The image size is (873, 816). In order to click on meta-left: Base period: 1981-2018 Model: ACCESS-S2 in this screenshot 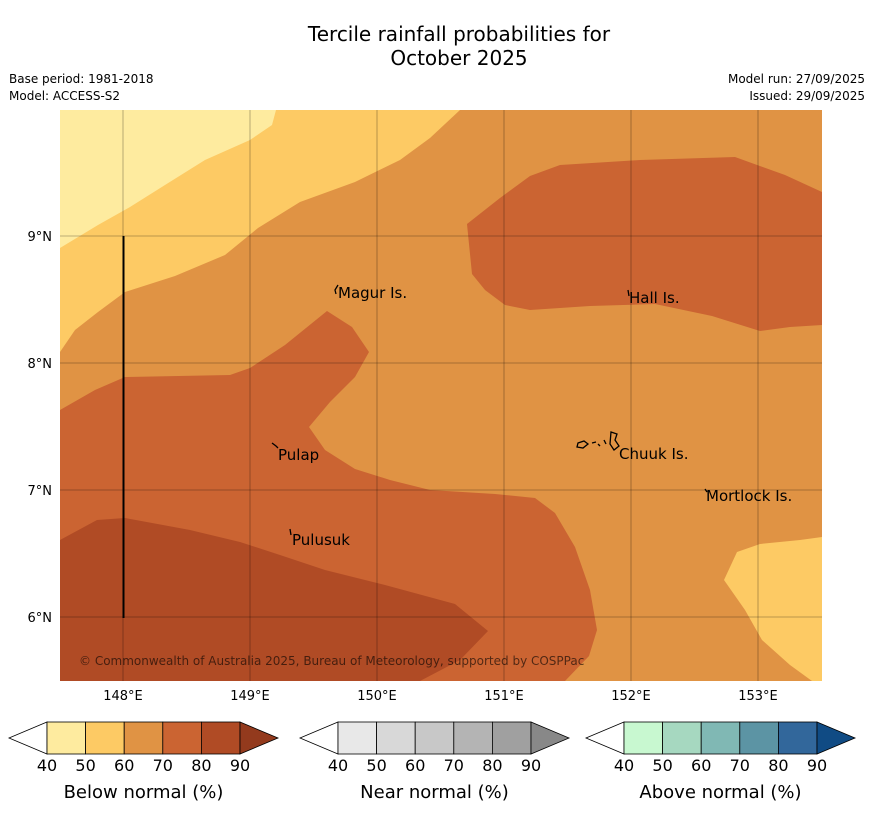, I will do `click(81, 88)`.